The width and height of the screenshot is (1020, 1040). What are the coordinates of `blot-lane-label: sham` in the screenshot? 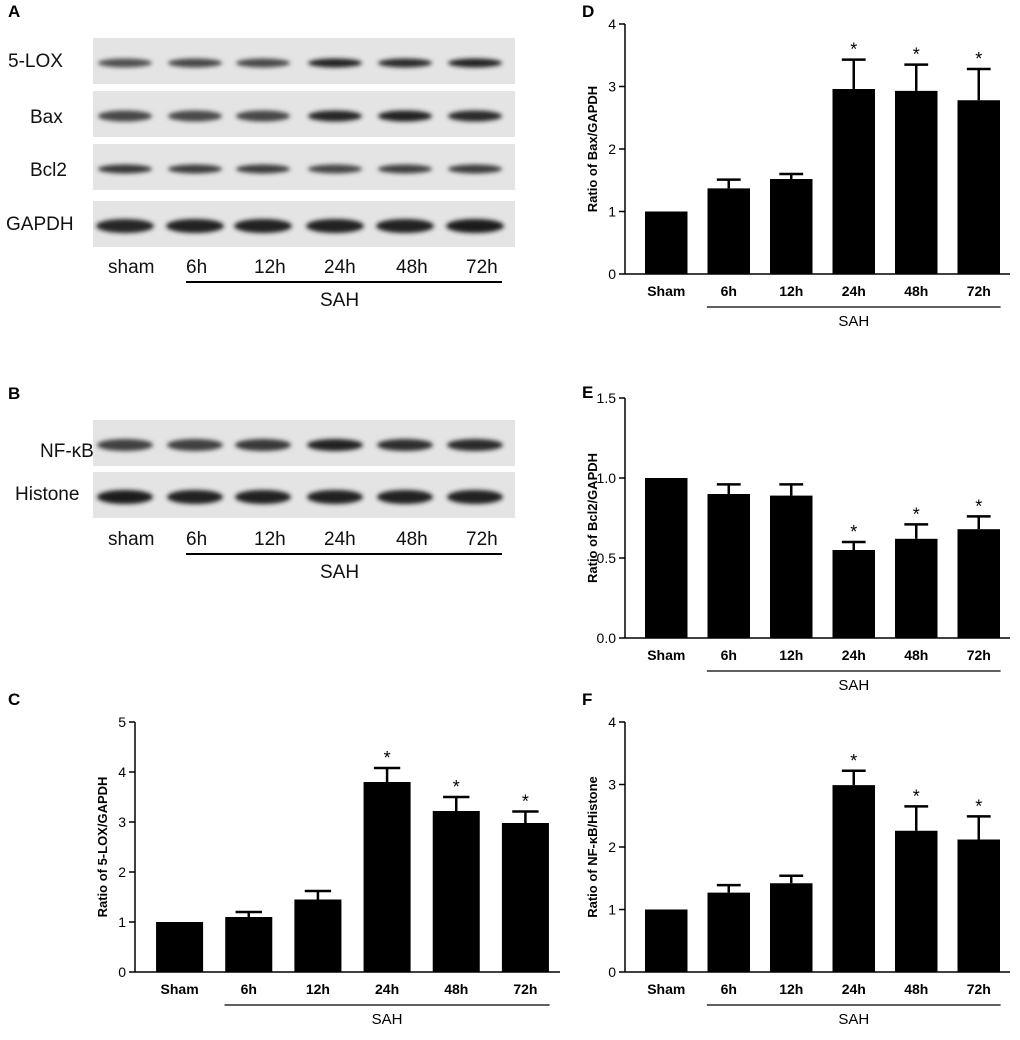 It's located at (131, 267).